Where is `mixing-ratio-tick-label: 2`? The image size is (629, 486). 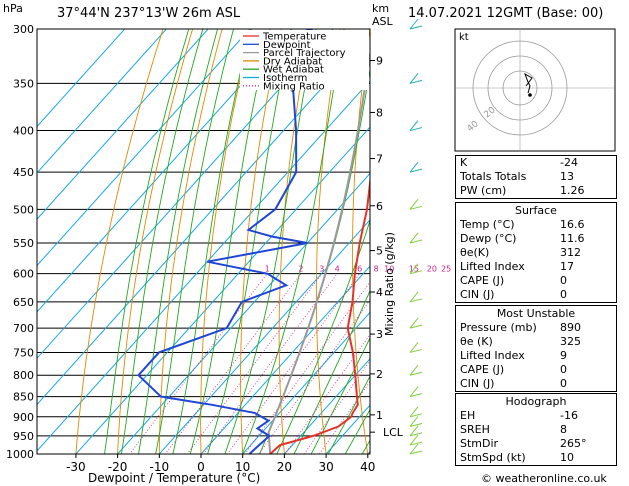
mixing-ratio-tick-label: 2 is located at coordinates (300, 269).